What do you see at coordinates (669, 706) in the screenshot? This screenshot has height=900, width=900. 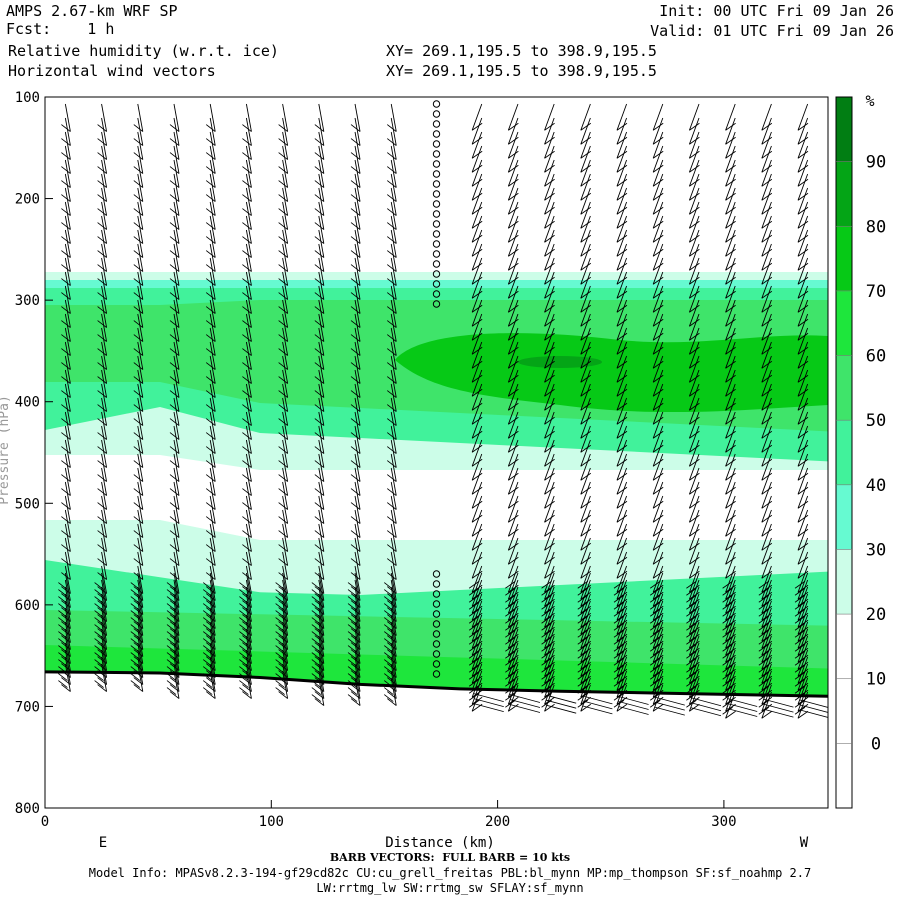 I see `surface-barb` at bounding box center [669, 706].